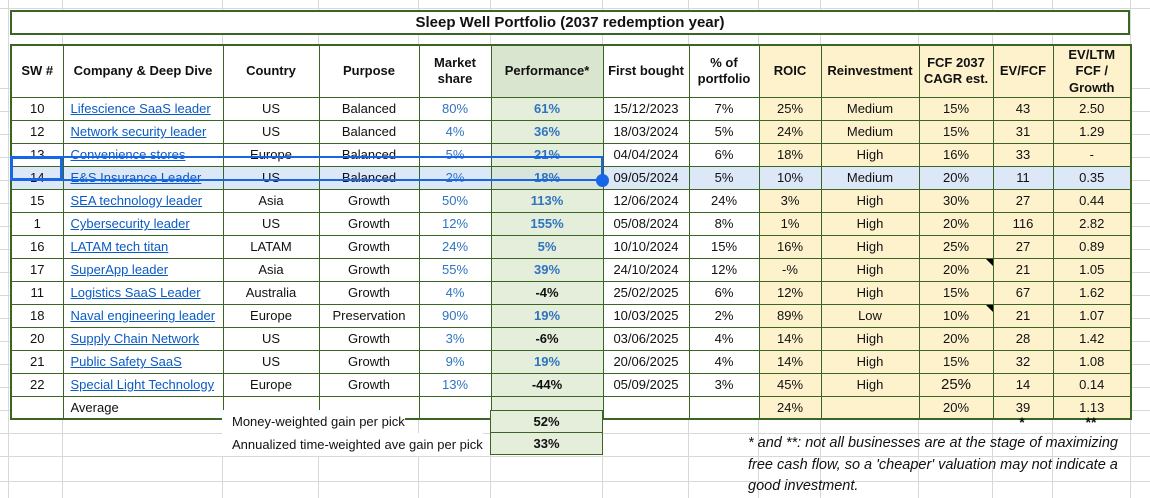  What do you see at coordinates (956, 71) in the screenshot?
I see `column-header-fcf-cagr: FCF 2037 CAGR est.` at bounding box center [956, 71].